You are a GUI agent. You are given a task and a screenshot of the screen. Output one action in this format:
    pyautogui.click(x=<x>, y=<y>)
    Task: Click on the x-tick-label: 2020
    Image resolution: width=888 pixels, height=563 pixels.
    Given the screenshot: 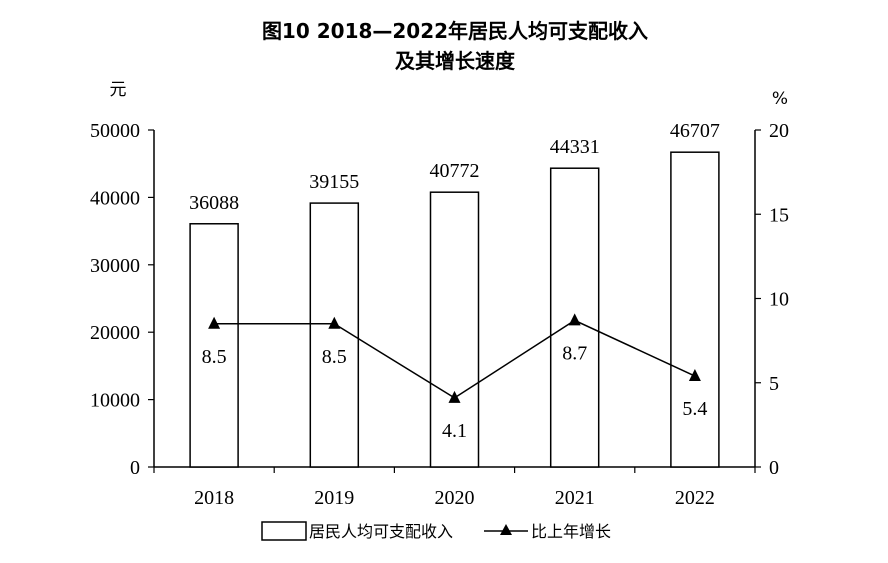 What is the action you would take?
    pyautogui.click(x=455, y=498)
    